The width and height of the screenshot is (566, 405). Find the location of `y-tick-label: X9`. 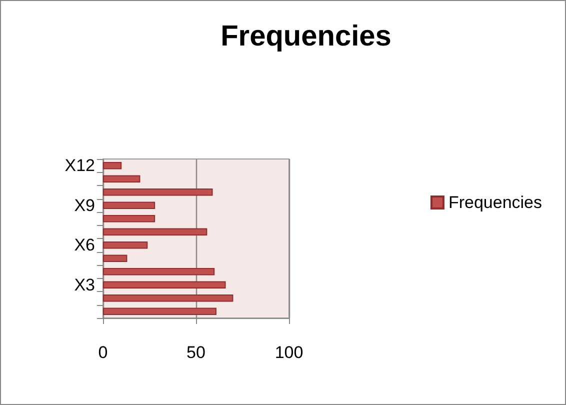

y-tick-label: X9 is located at coordinates (84, 205).